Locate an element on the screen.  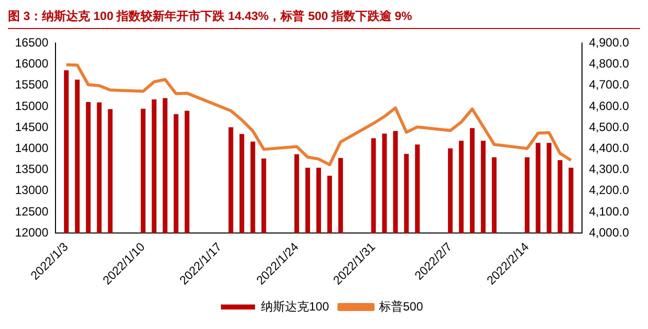
y-tick-label: 14000 is located at coordinates (31, 147).